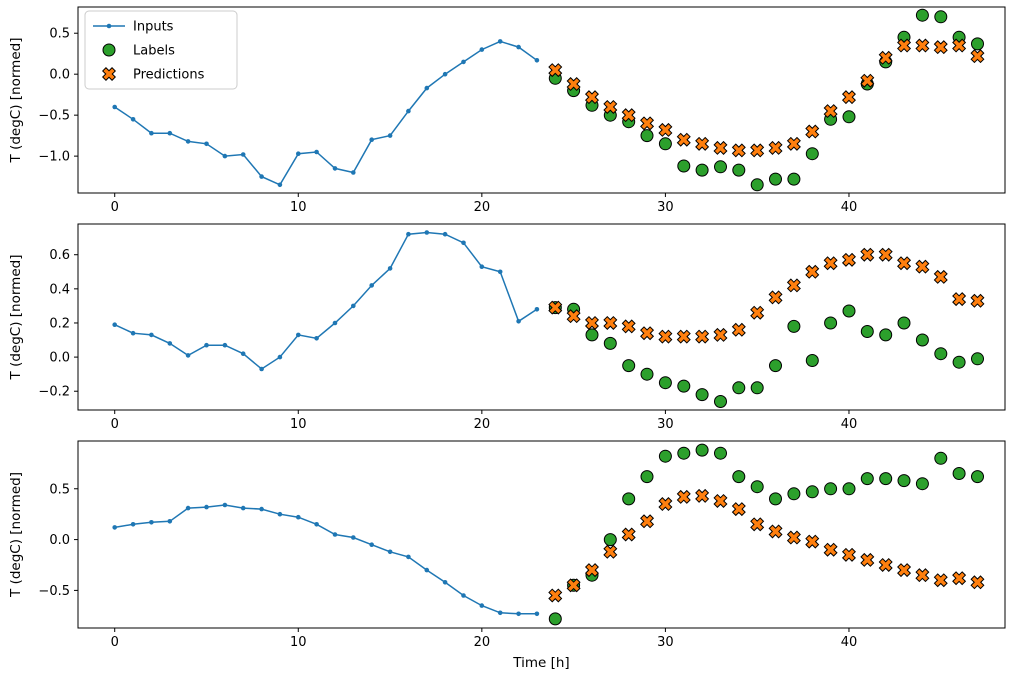 This screenshot has height=679, width=1012. I want to click on y-tick-label: −0.2, so click(54, 392).